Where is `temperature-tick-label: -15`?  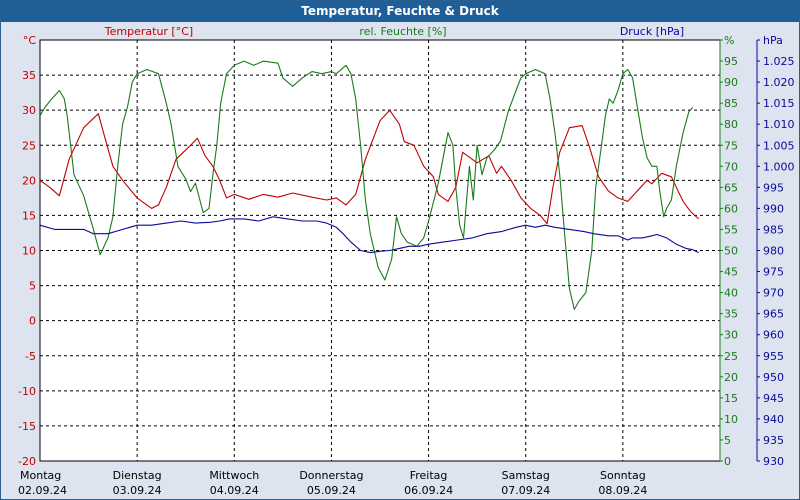
temperature-tick-label: -15 is located at coordinates (27, 426).